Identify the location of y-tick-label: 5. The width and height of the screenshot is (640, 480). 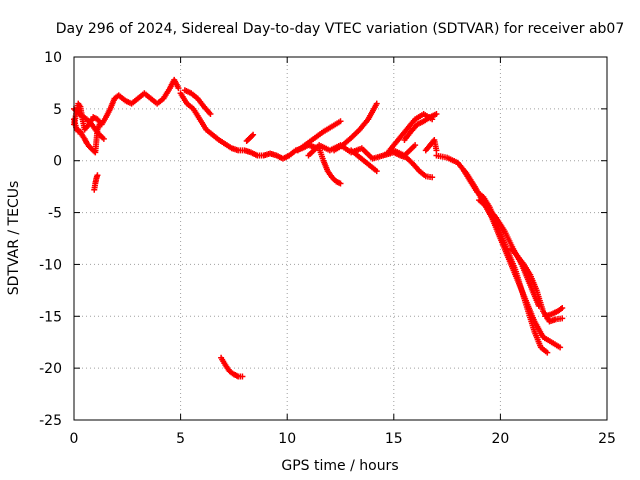
(57, 110).